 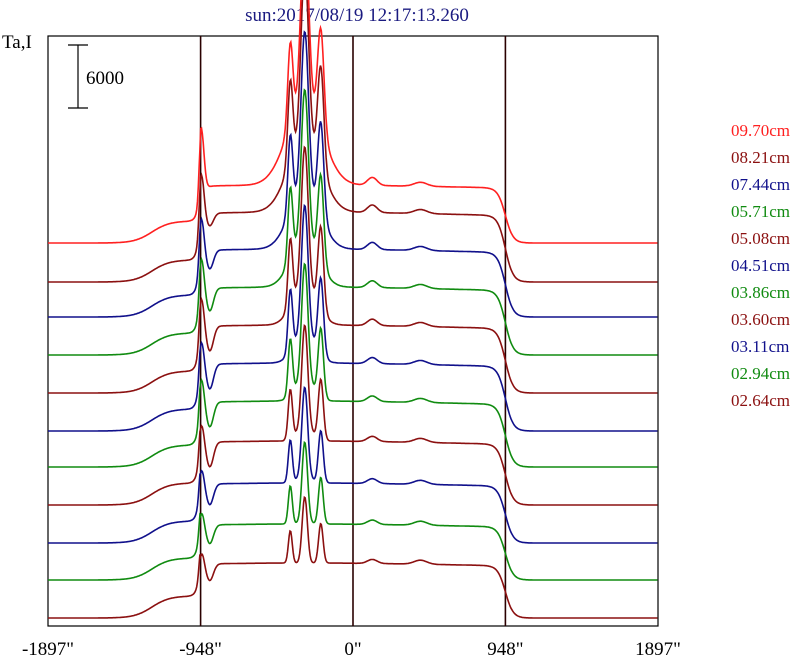 I want to click on legend-entry: 03.11cm, so click(x=760, y=346).